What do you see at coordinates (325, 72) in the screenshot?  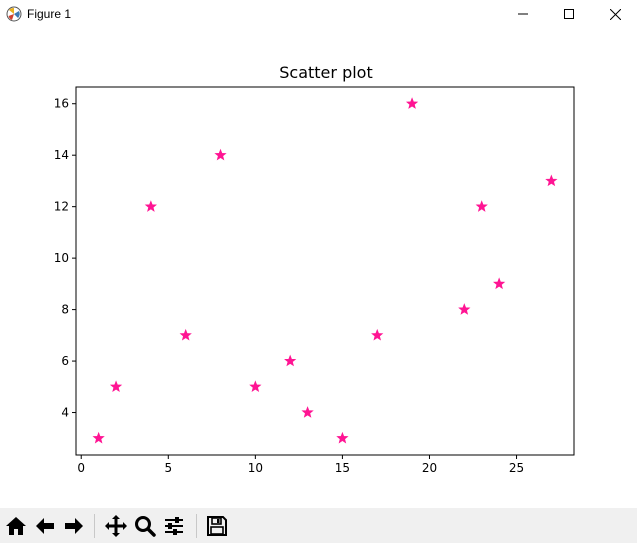 I see `chart-title: Scatter plot` at bounding box center [325, 72].